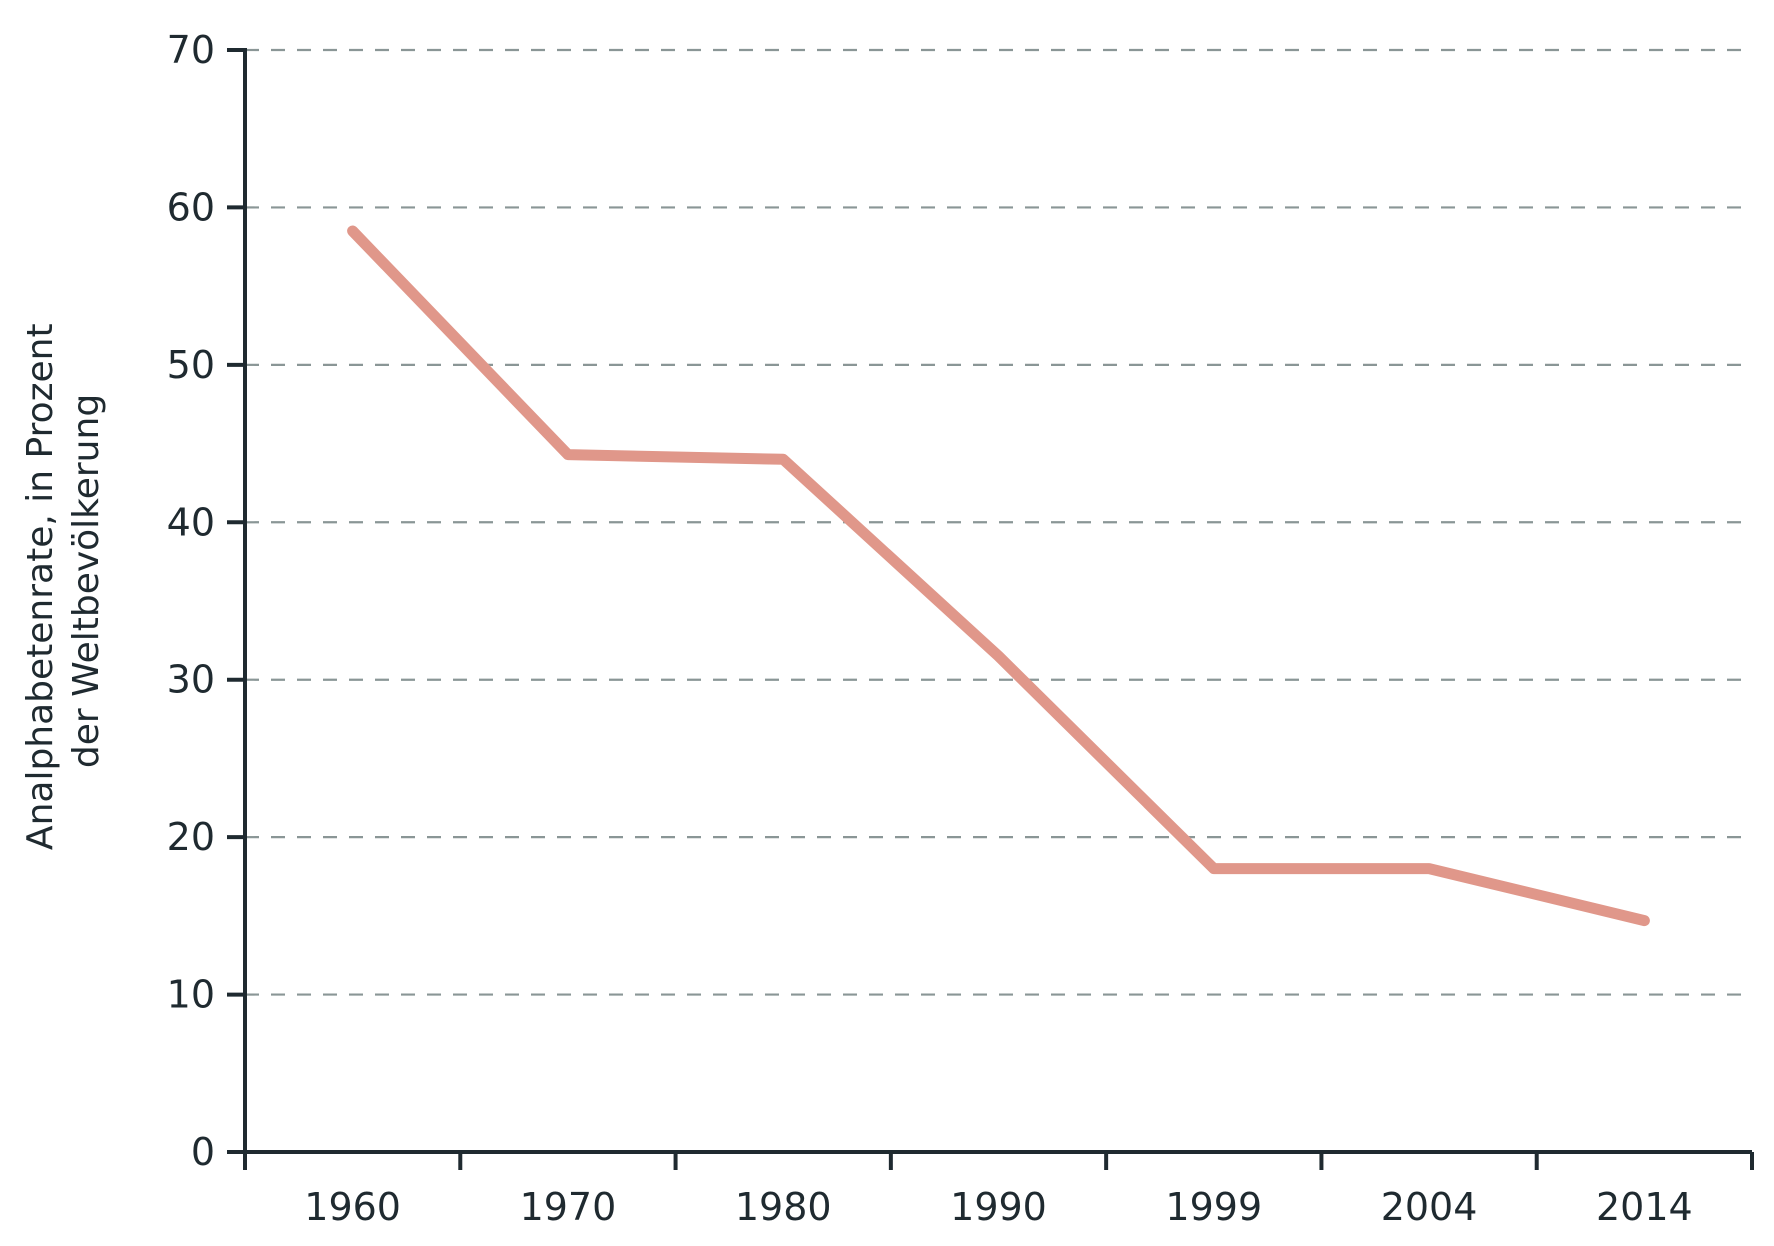 The width and height of the screenshot is (1774, 1246). I want to click on x-tick-label-1970: 1970, so click(568, 1207).